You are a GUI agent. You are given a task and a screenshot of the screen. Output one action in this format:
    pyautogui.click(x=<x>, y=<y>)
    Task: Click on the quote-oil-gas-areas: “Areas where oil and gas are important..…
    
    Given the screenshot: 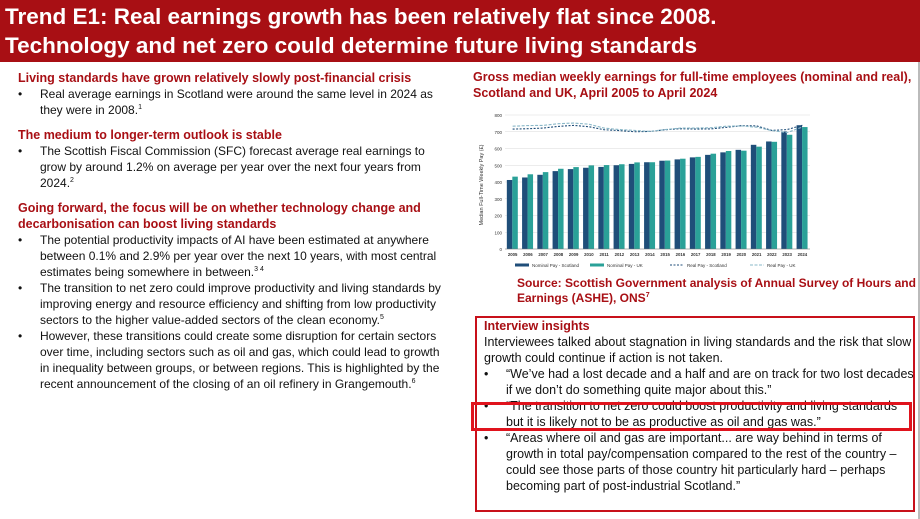 What is the action you would take?
    pyautogui.click(x=699, y=462)
    